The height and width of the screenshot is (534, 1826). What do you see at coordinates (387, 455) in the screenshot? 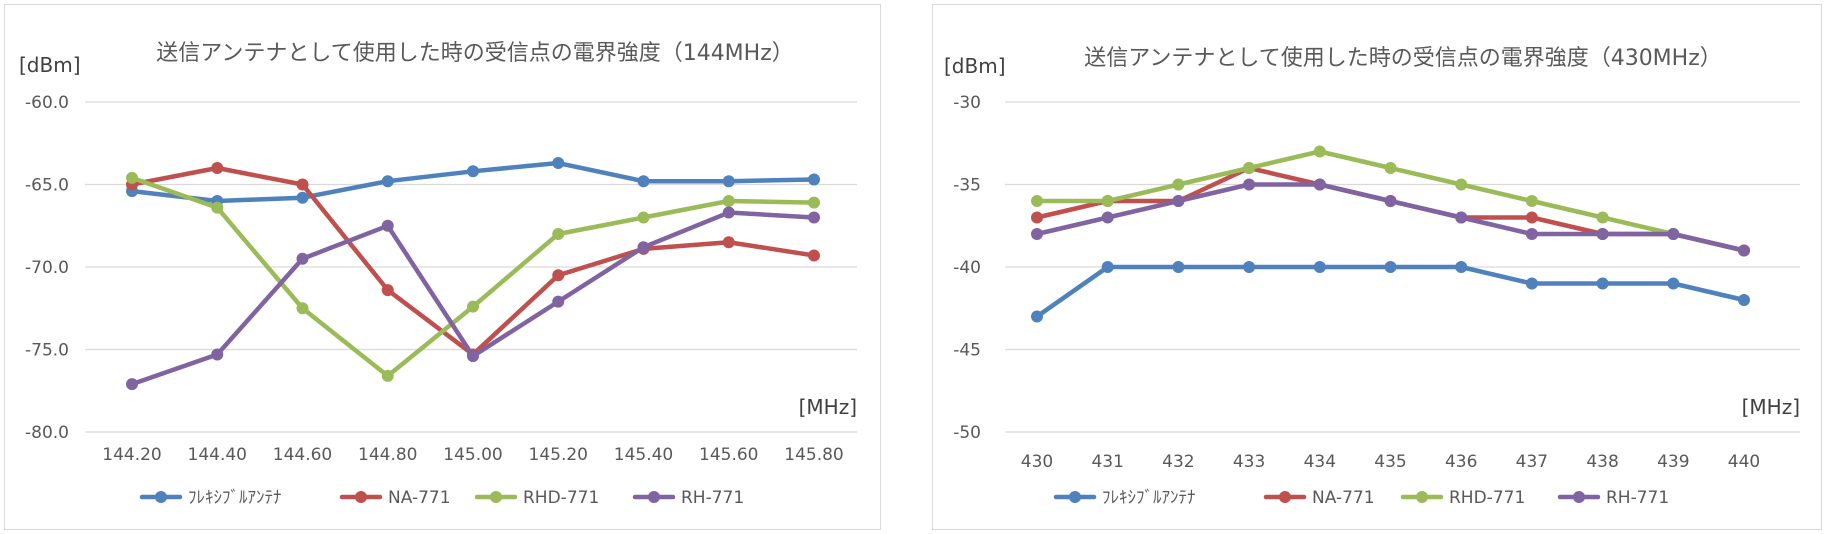
I see `x-tick-label: 144.80` at bounding box center [387, 455].